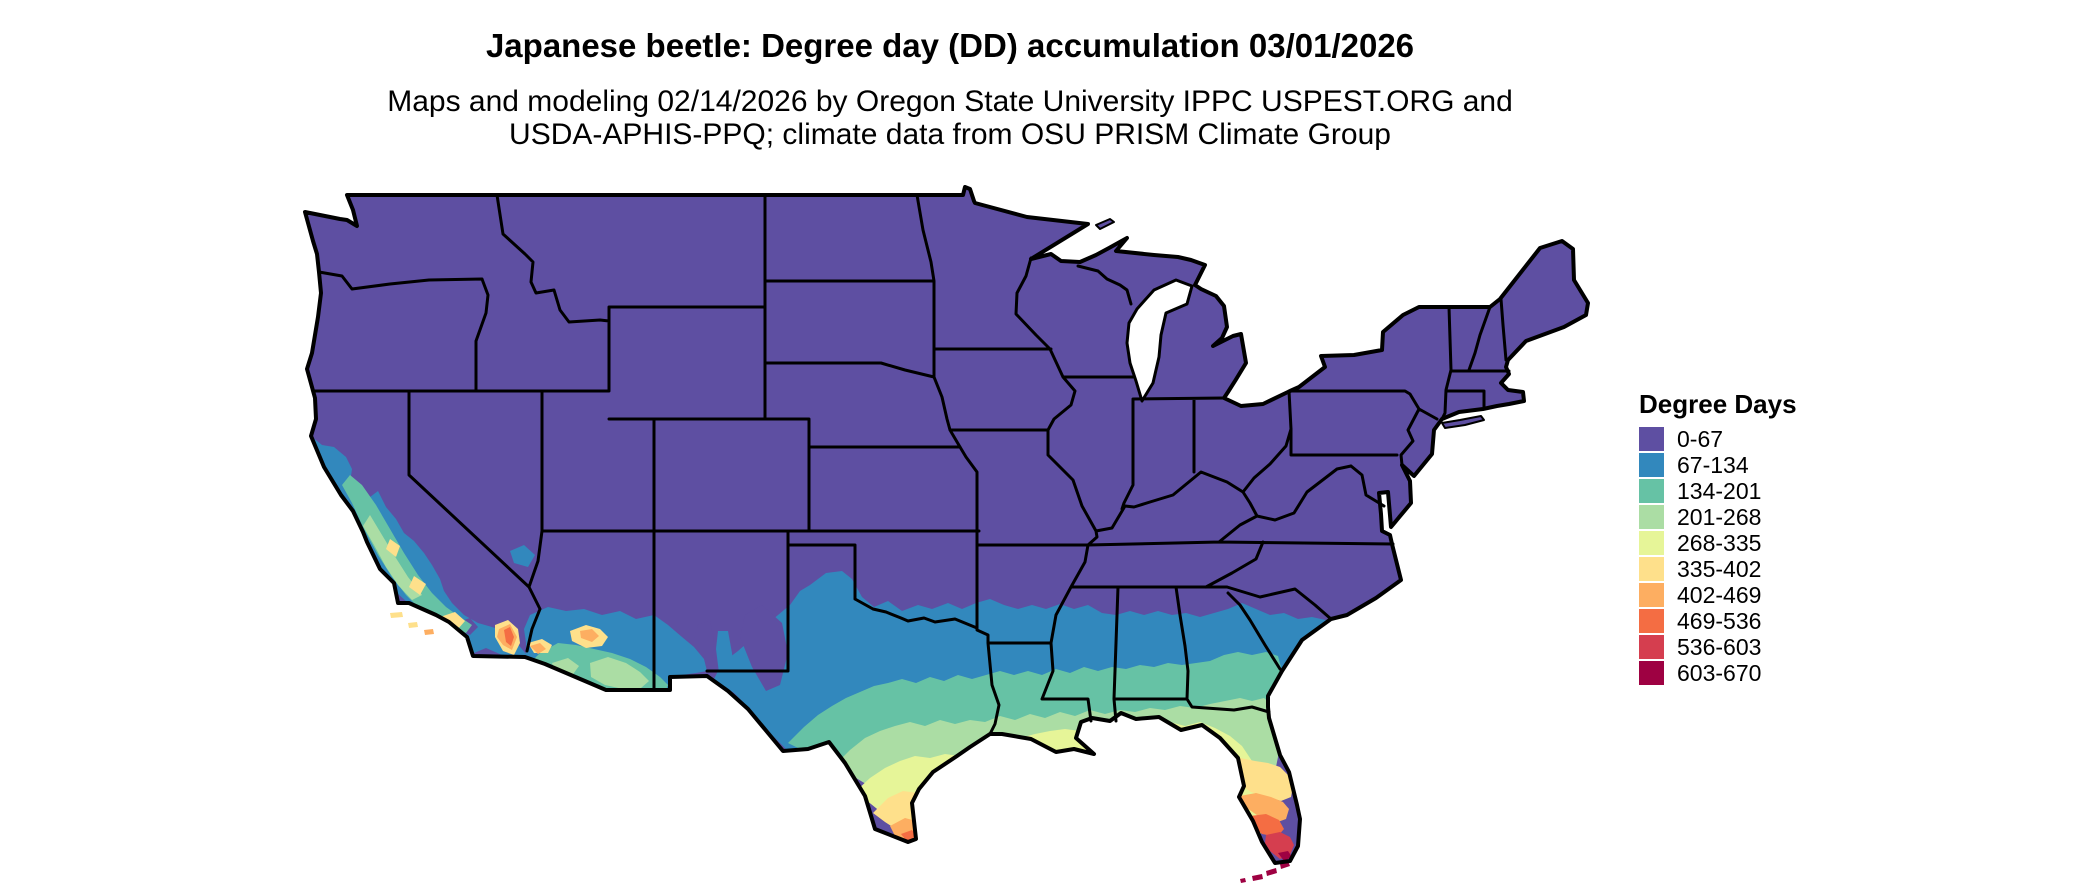  I want to click on legend-item: 536-603, so click(1718, 647).